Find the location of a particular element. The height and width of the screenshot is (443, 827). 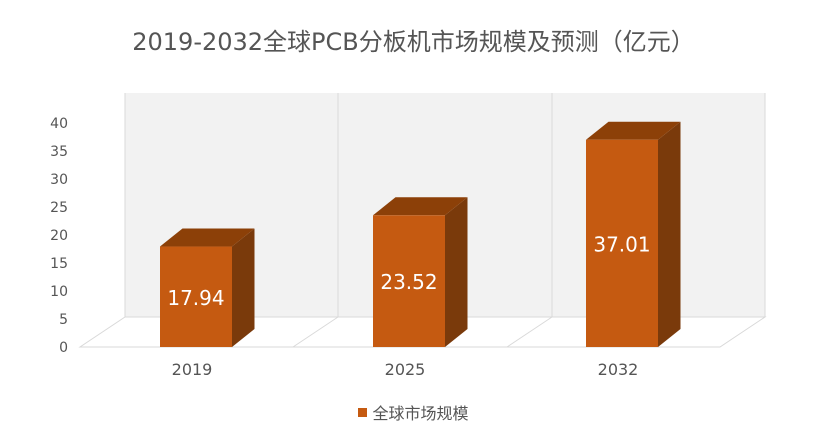

x-tick-label: 2019 is located at coordinates (192, 369).